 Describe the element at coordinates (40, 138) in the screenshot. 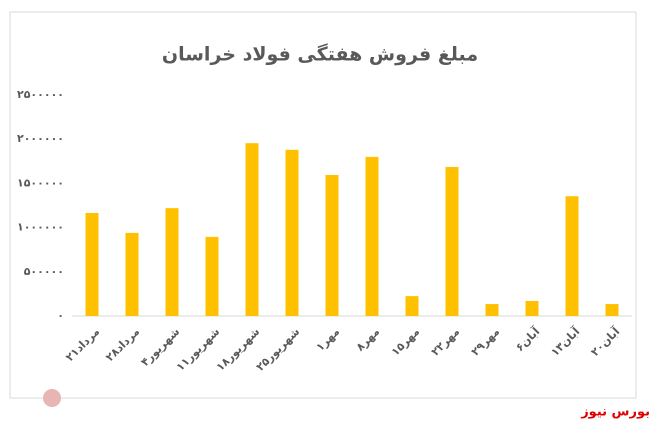

I see `y-tick-label: ۲۰۰۰۰۰۰` at that location.